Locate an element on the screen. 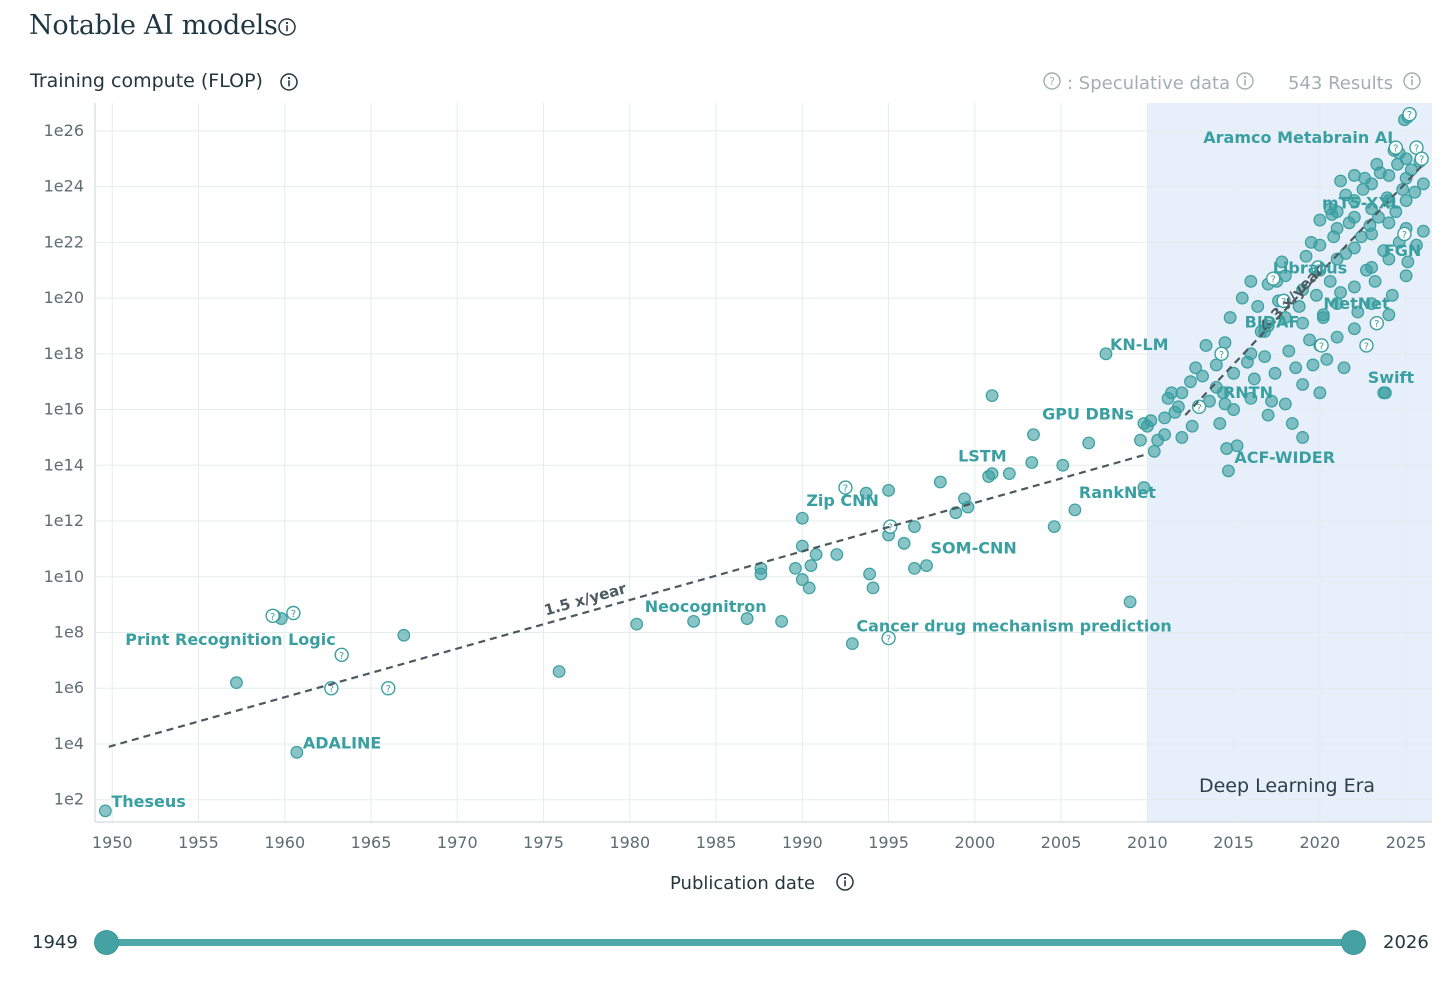 The width and height of the screenshot is (1452, 996). page-title: Notable AI models is located at coordinates (153, 25).